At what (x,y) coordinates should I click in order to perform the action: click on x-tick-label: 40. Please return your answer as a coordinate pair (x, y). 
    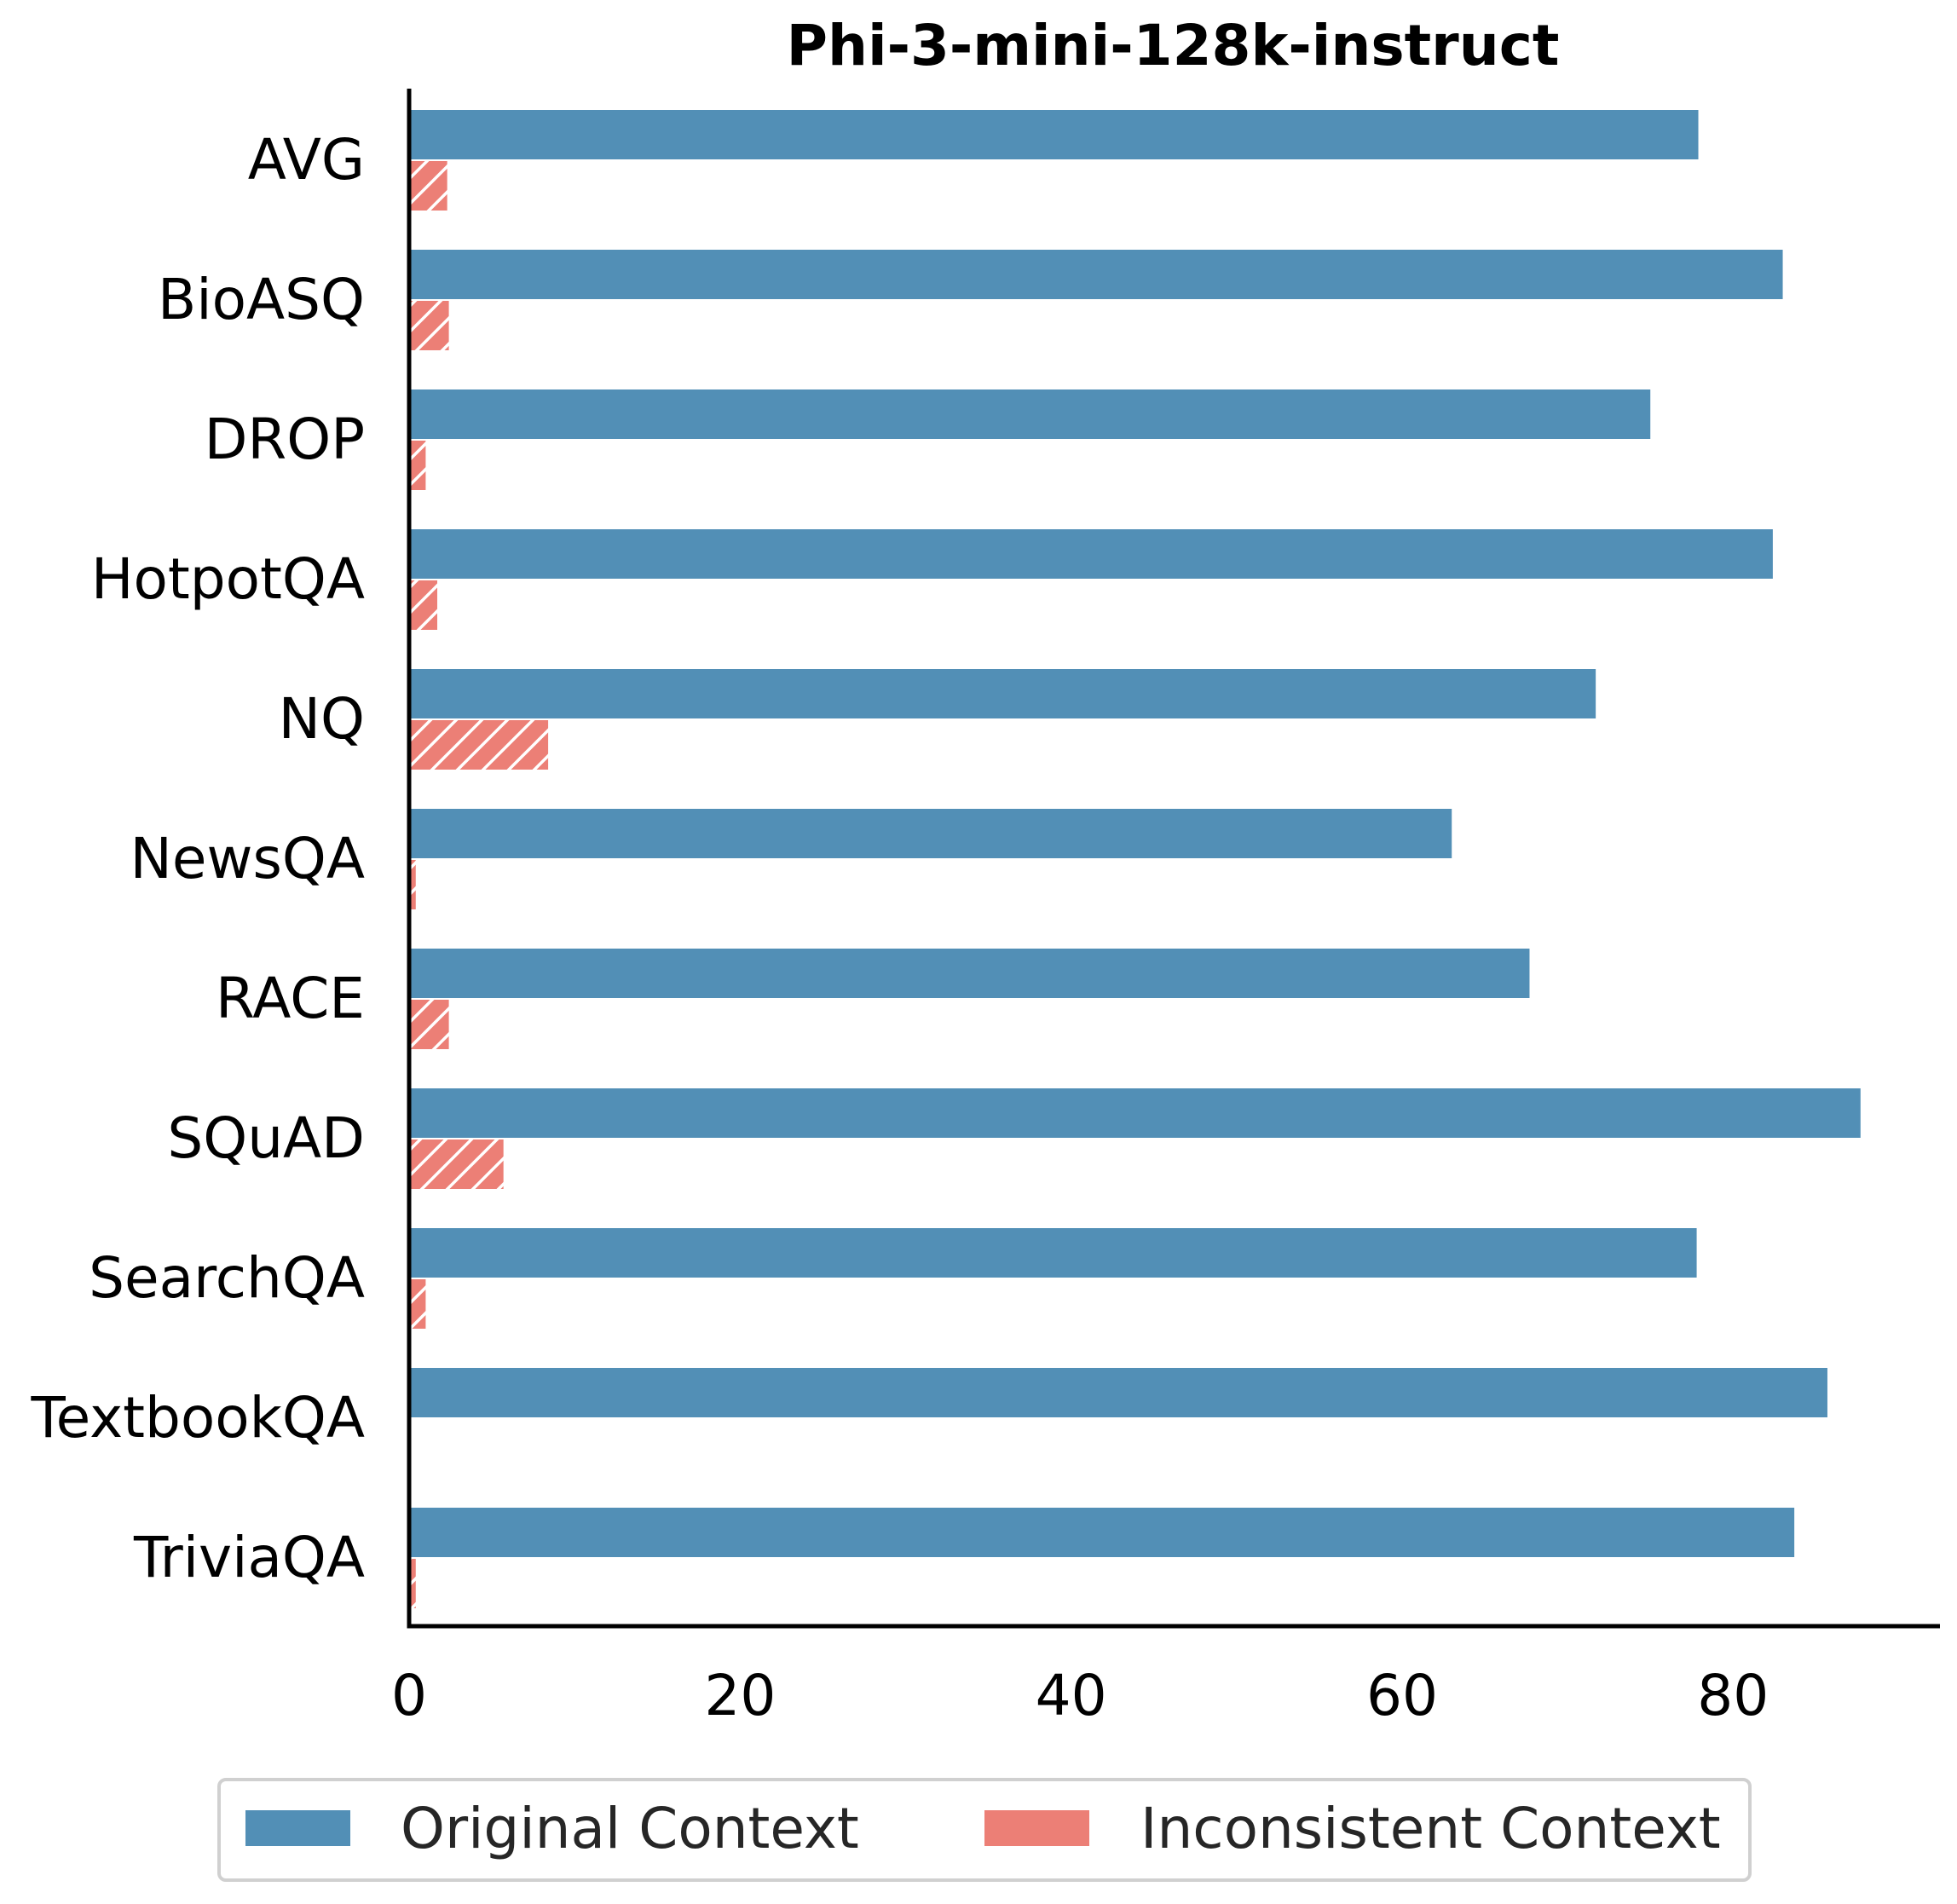
    Looking at the image, I should click on (1071, 1695).